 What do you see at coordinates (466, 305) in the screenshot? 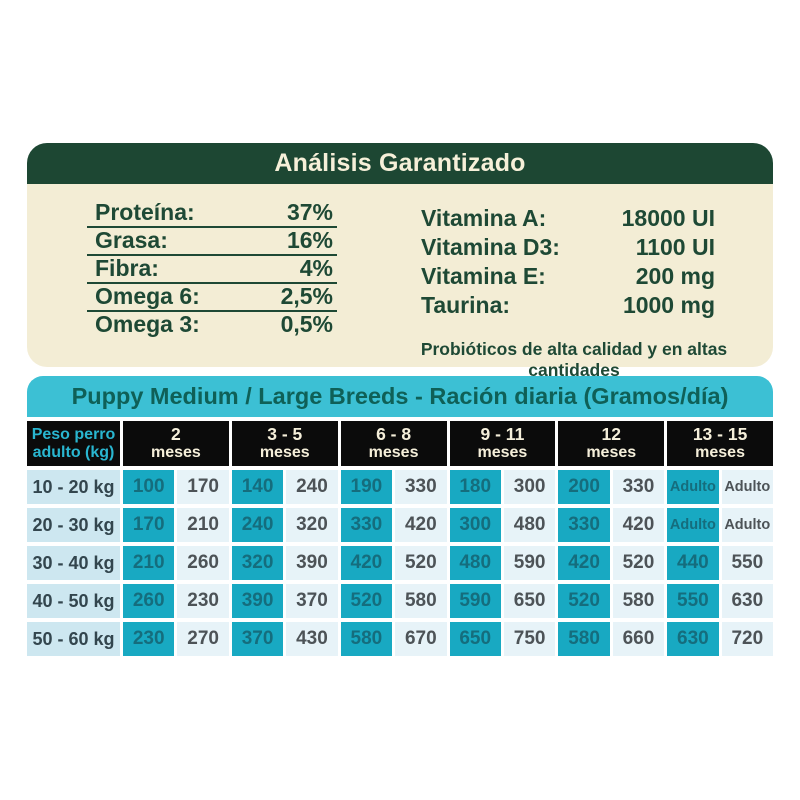
I see `vitamin-label: Taurina:` at bounding box center [466, 305].